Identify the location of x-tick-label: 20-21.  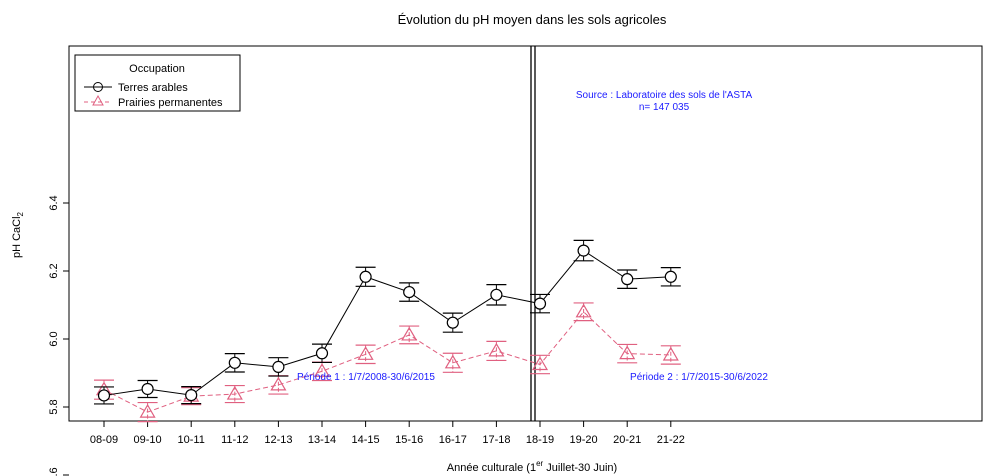
(627, 440).